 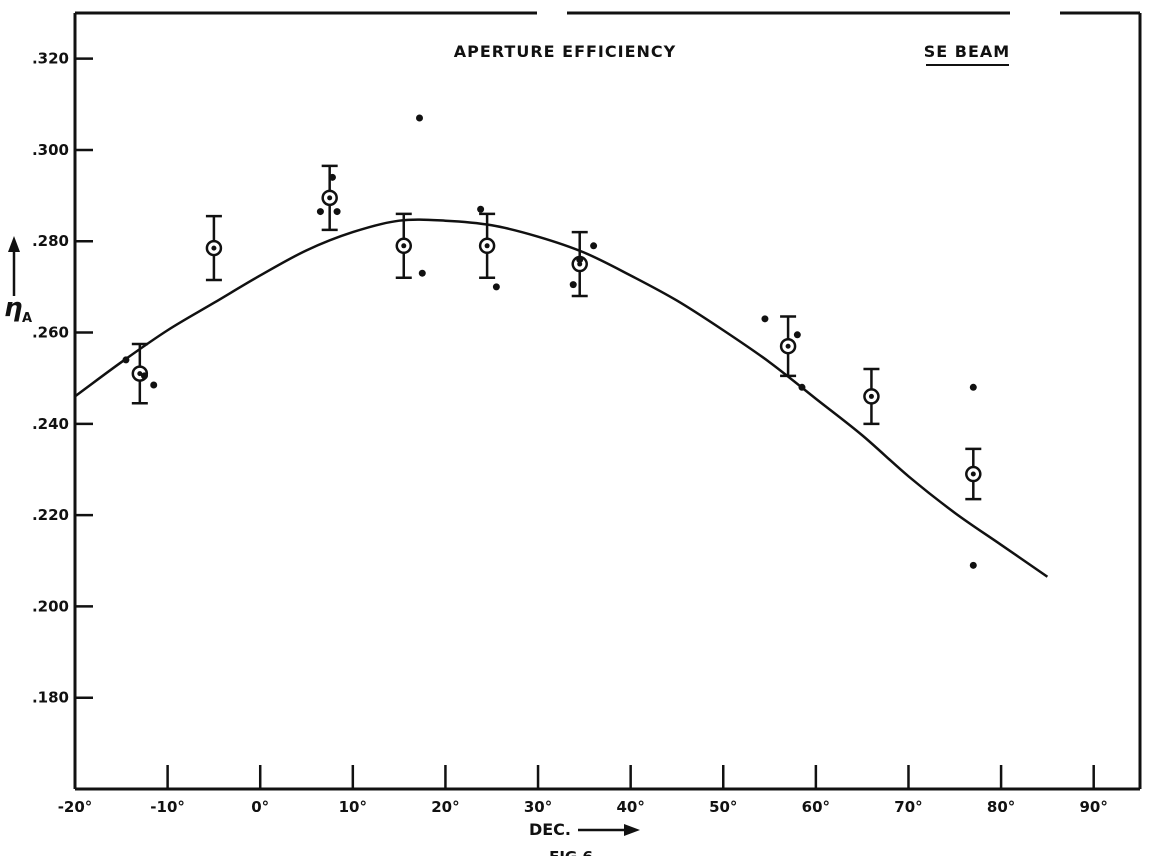 I want to click on x-tick-label: 10°, so click(x=353, y=807).